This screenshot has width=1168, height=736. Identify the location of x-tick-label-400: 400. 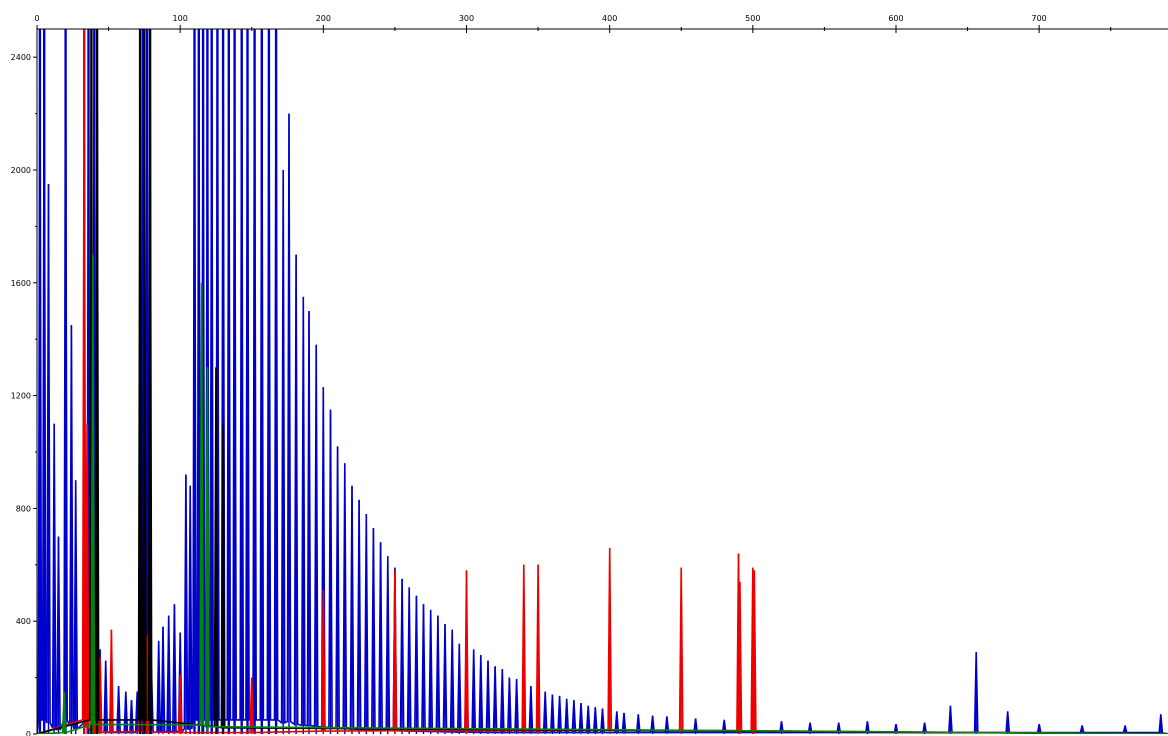
(609, 18).